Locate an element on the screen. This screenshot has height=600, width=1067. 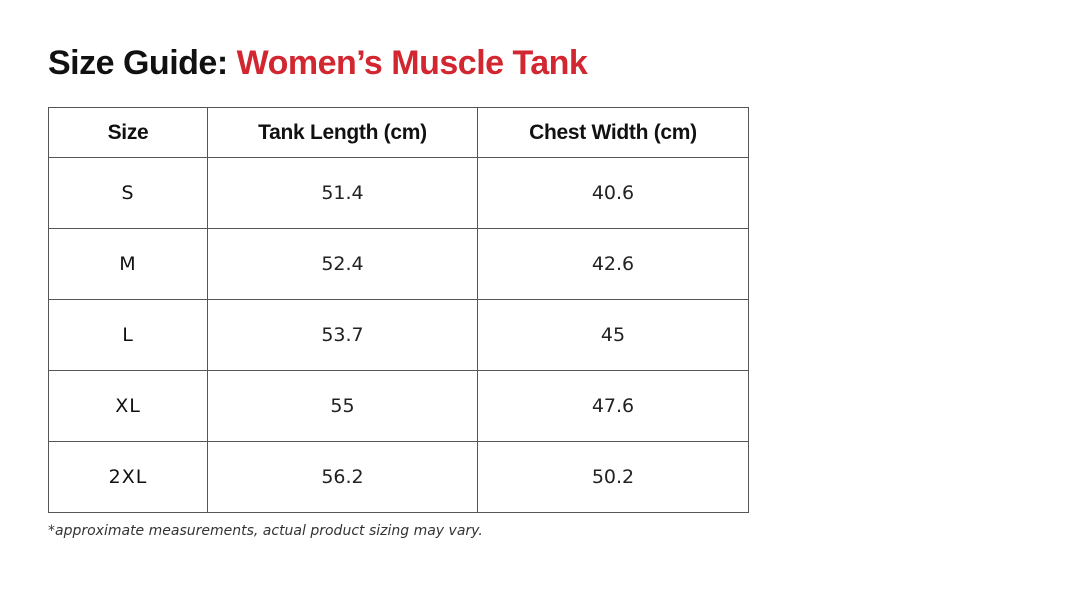
header-size: Size is located at coordinates (128, 132).